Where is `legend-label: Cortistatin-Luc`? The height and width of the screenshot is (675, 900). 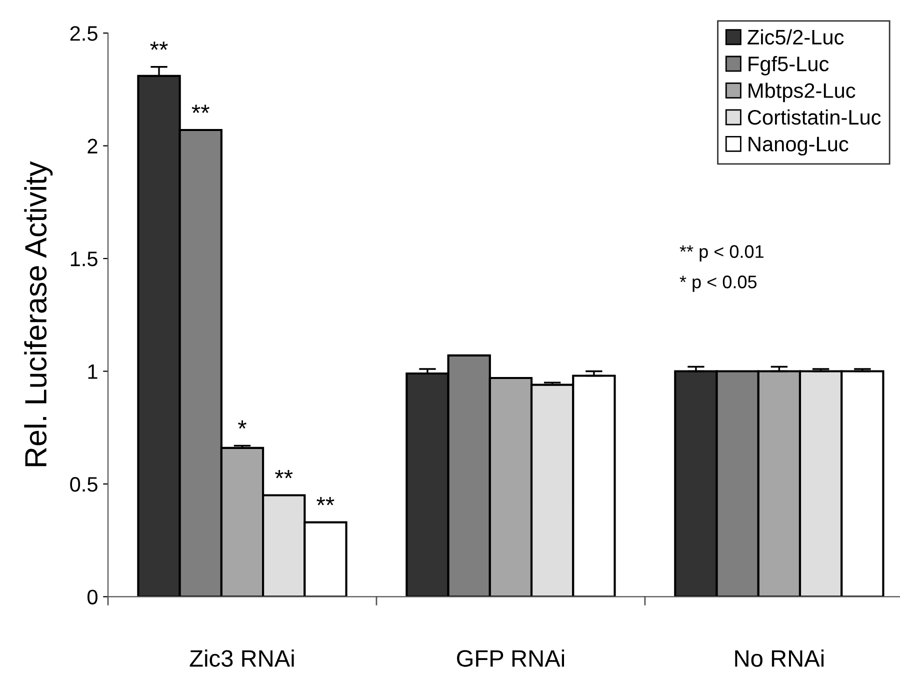 legend-label: Cortistatin-Luc is located at coordinates (814, 117).